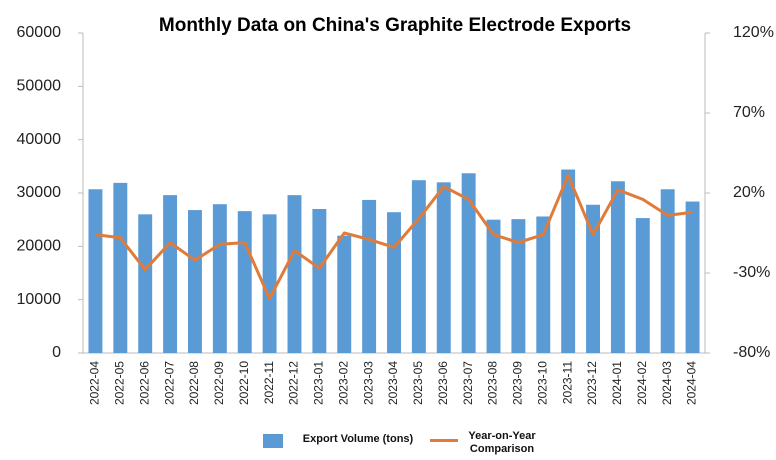 The height and width of the screenshot is (460, 776). What do you see at coordinates (751, 272) in the screenshot?
I see `y2-tick-label: -30%` at bounding box center [751, 272].